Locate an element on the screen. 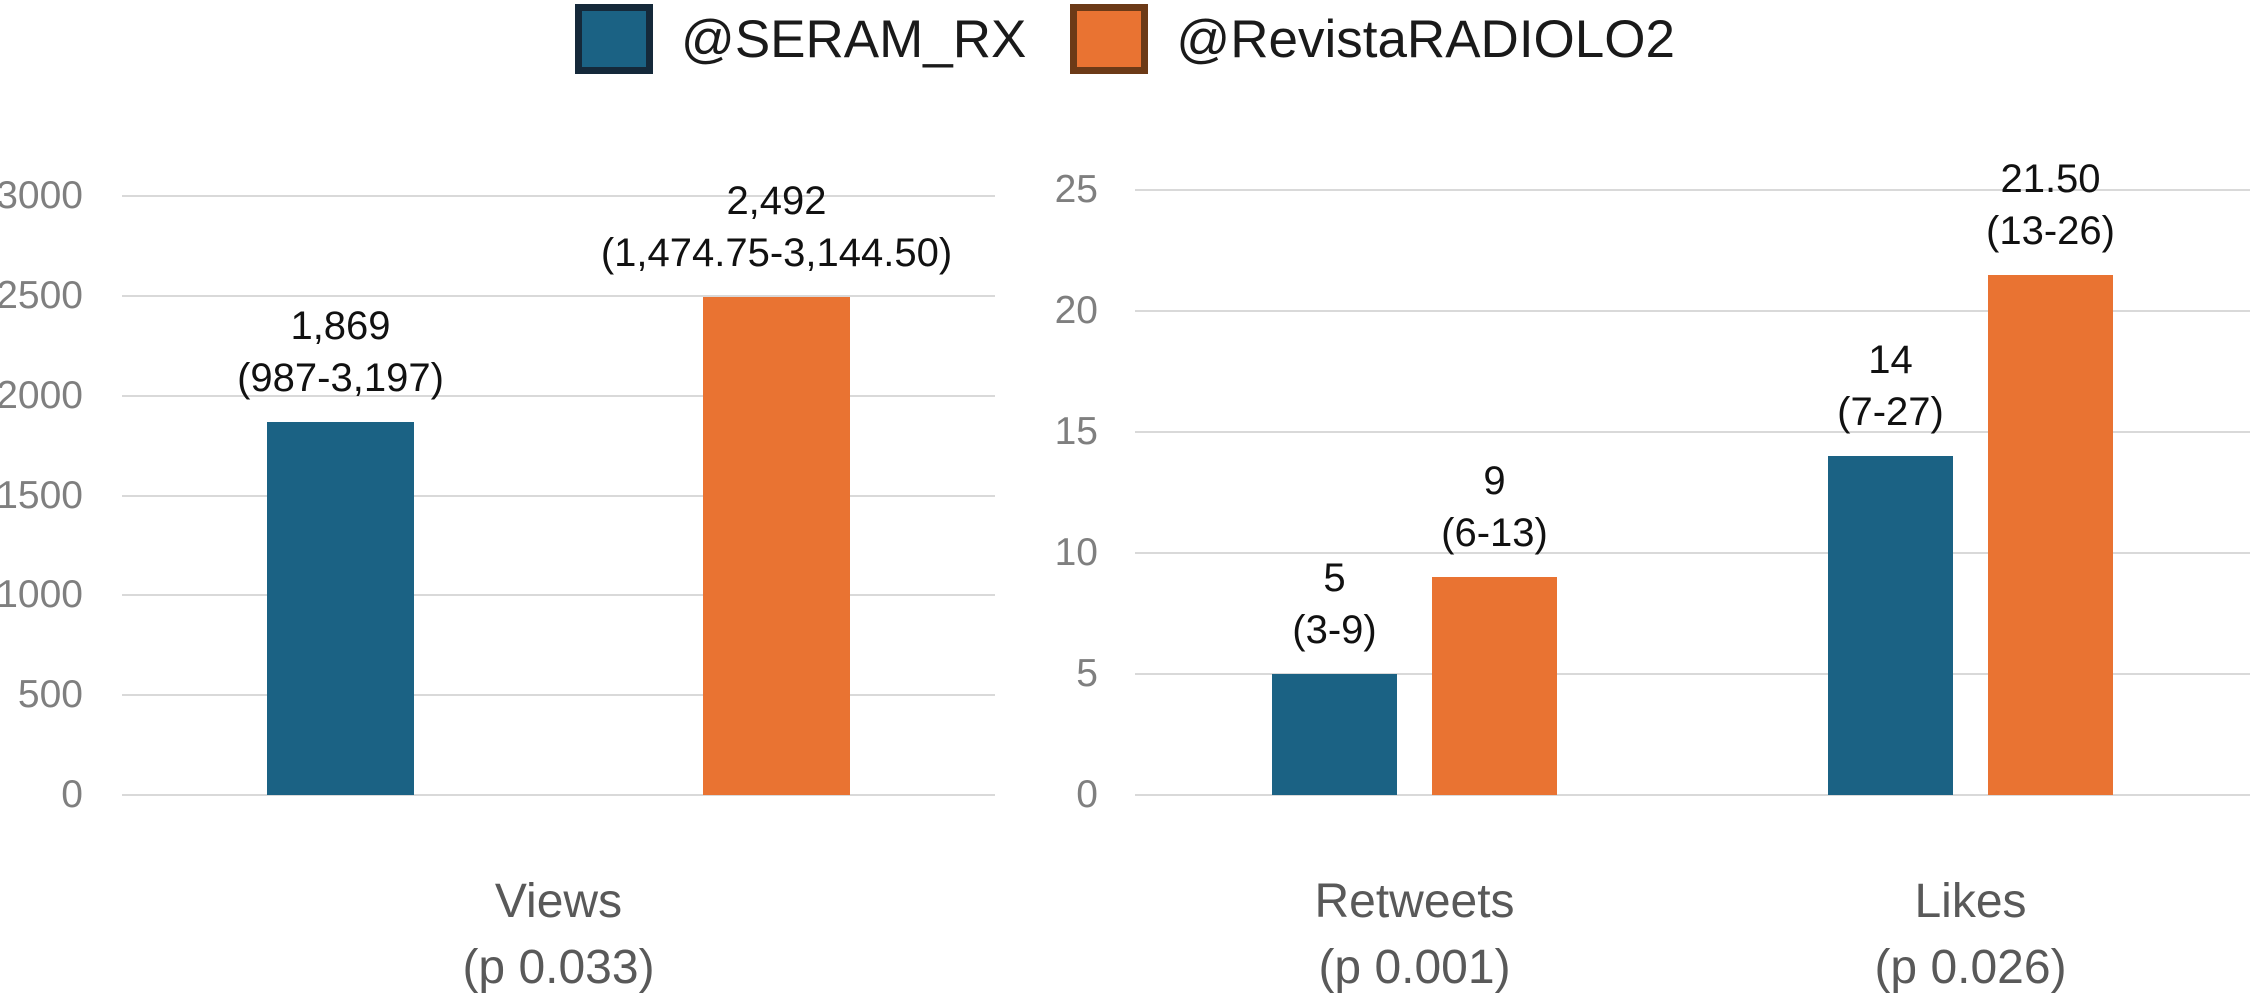  chart-legend: @SERAM_RX @RevistaRADIOLO2 is located at coordinates (1125, 39).